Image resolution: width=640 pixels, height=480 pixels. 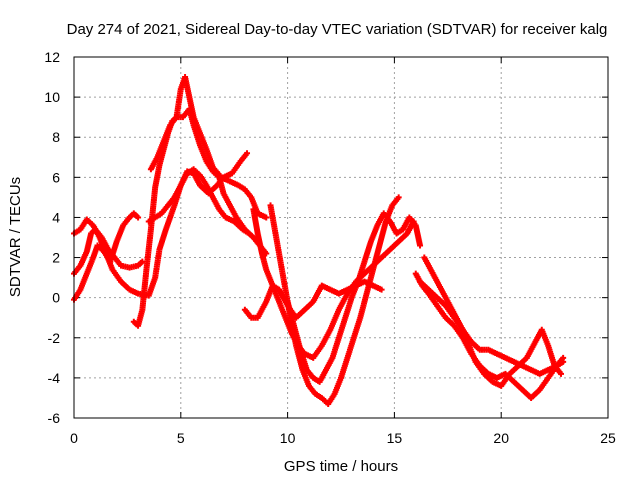 I want to click on y-tick-label: -2, so click(x=54, y=338).